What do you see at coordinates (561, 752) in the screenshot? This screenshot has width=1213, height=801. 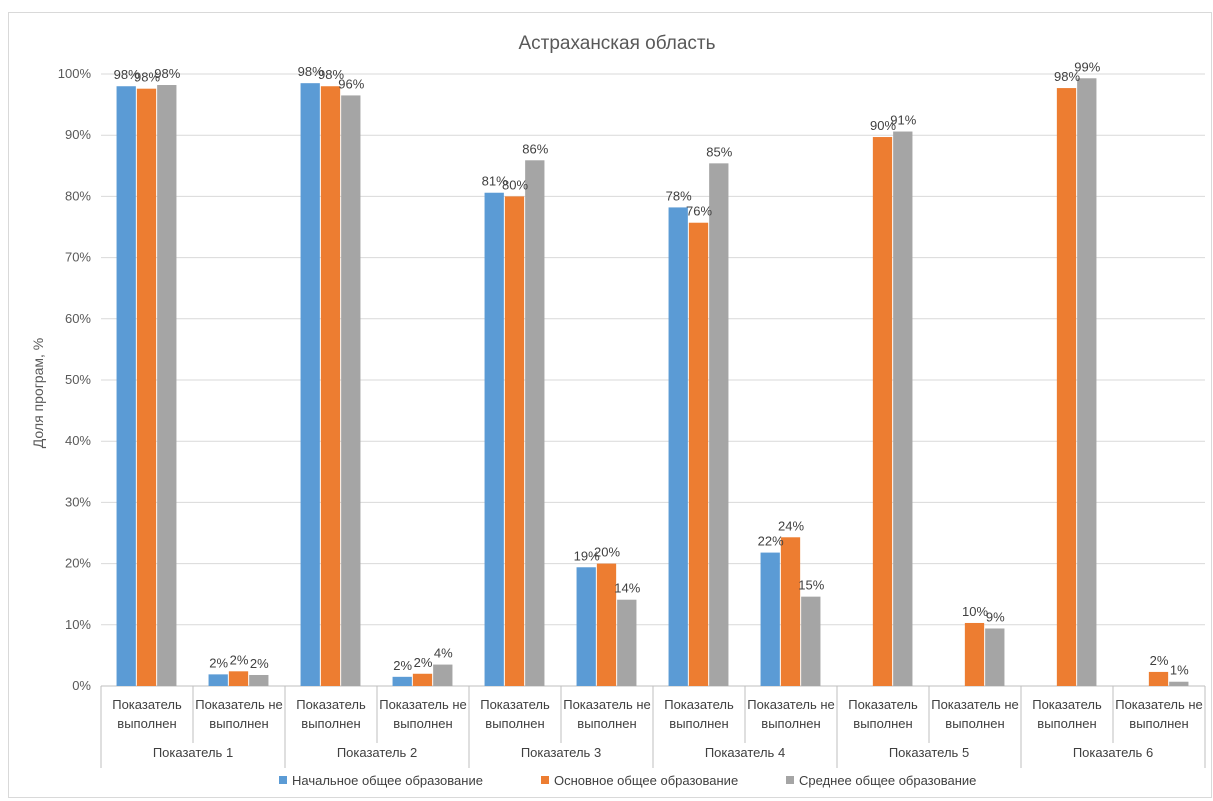 I see `x-group-label: Показатель 3` at bounding box center [561, 752].